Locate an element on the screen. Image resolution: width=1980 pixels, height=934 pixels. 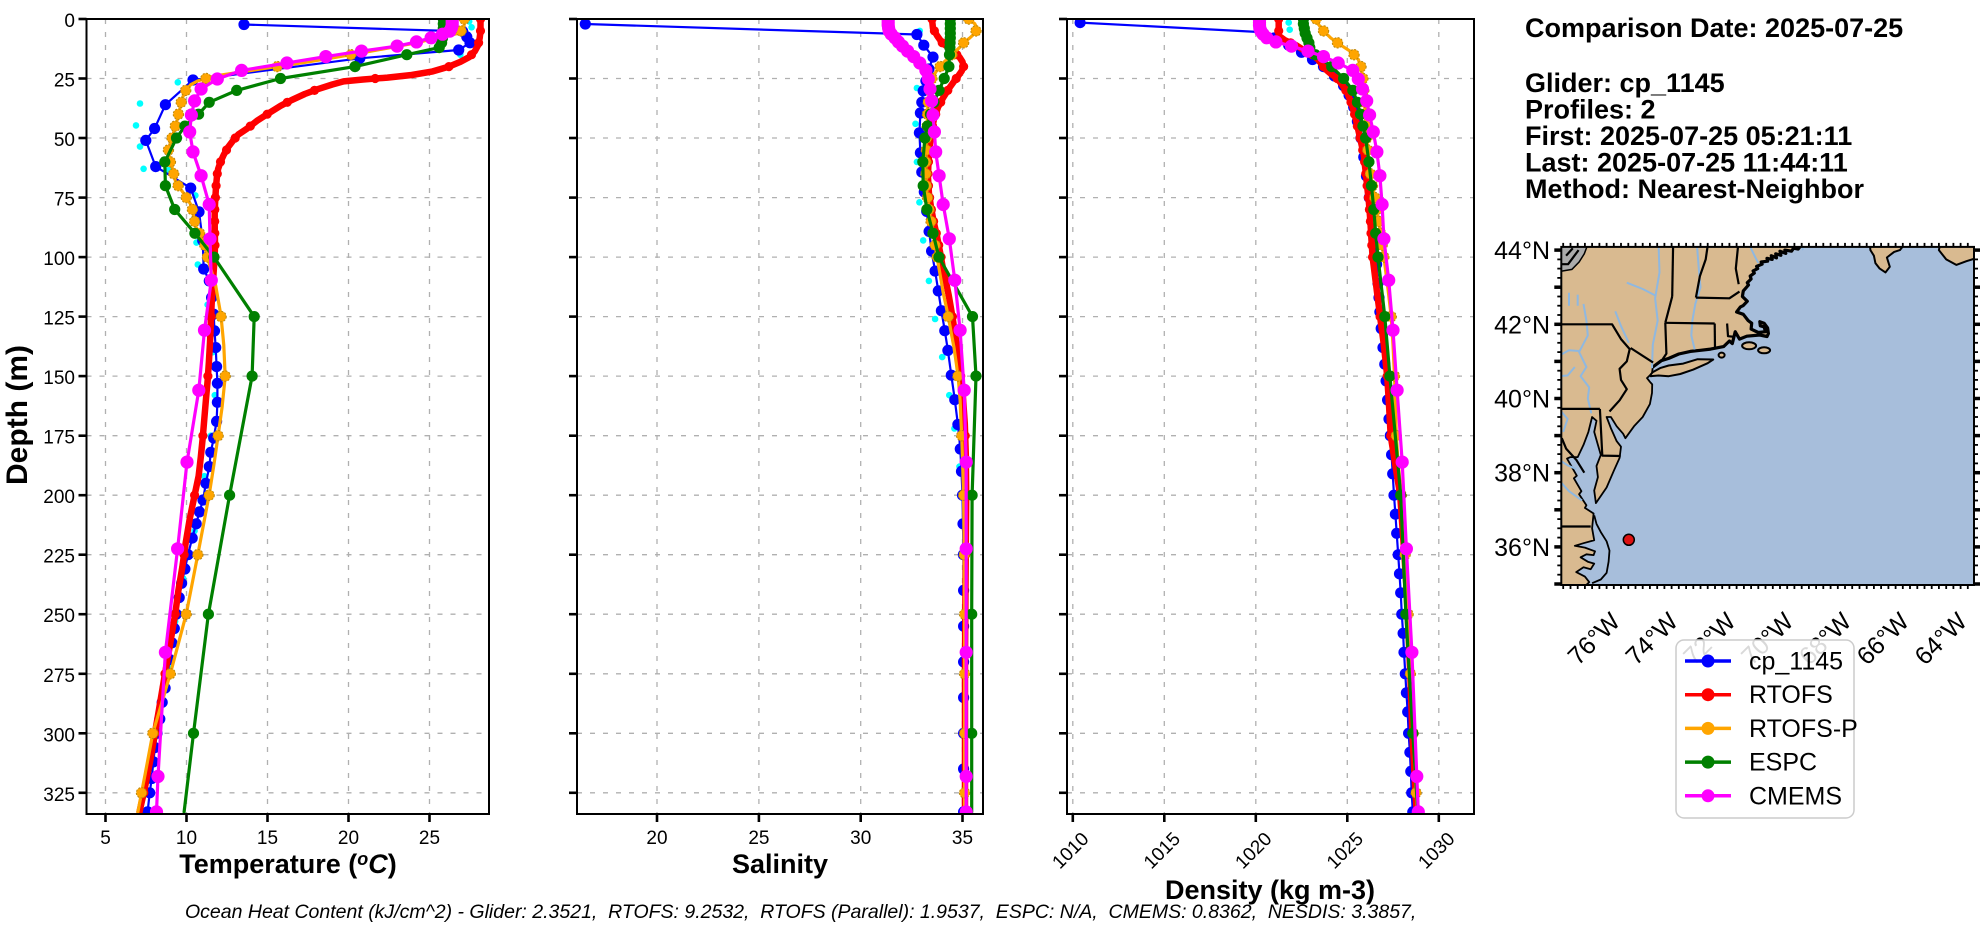
svg-text: 42°N is located at coordinates (1522, 325).